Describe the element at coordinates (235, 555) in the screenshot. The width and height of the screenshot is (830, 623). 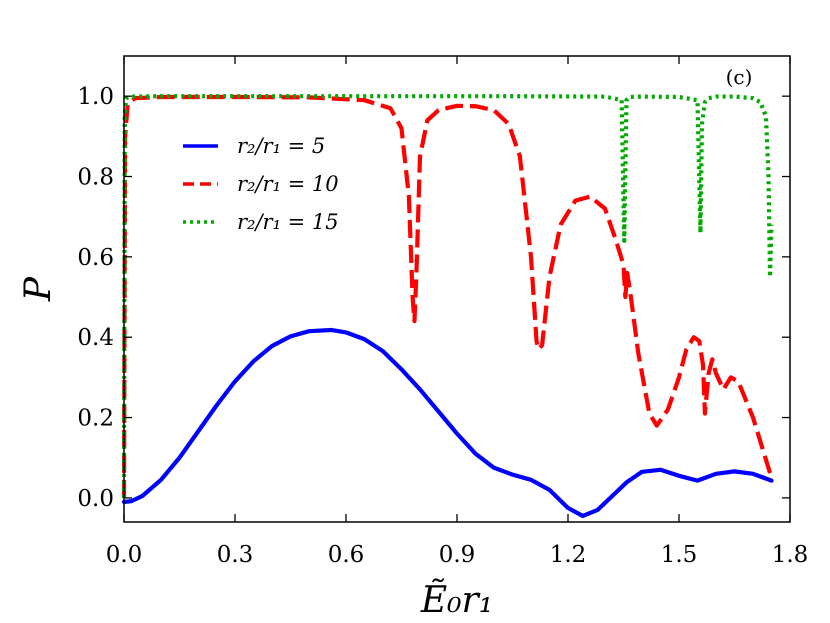
I see `x-tick-label: 0.3` at that location.